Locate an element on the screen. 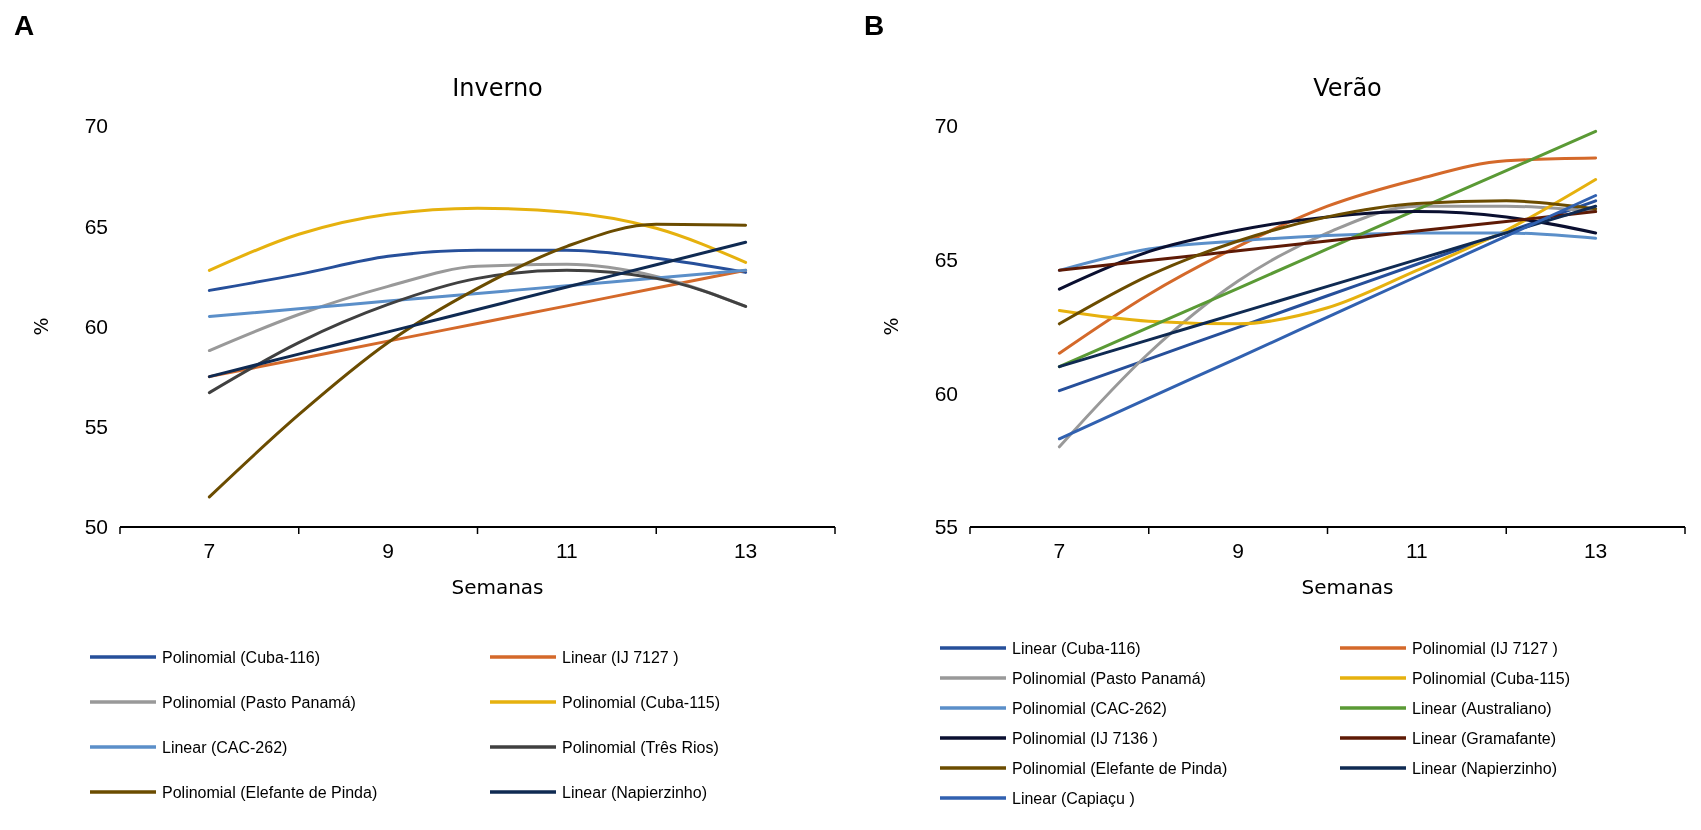 The image size is (1701, 830). legend-label: Linear (Cuba-116) is located at coordinates (1076, 648).